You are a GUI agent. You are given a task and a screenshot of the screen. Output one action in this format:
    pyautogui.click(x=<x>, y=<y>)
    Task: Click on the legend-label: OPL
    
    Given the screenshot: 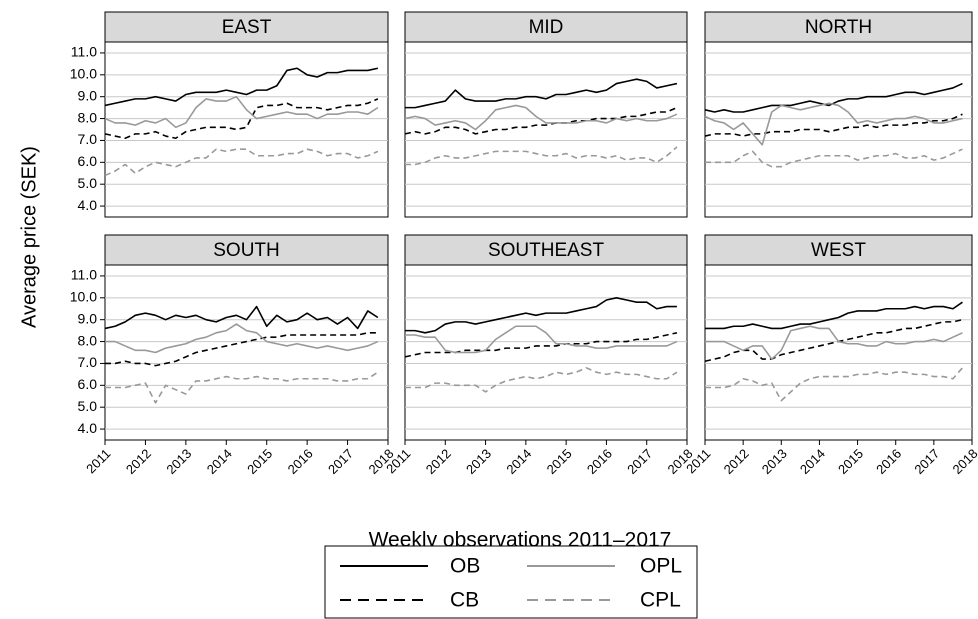 What is the action you would take?
    pyautogui.click(x=661, y=566)
    